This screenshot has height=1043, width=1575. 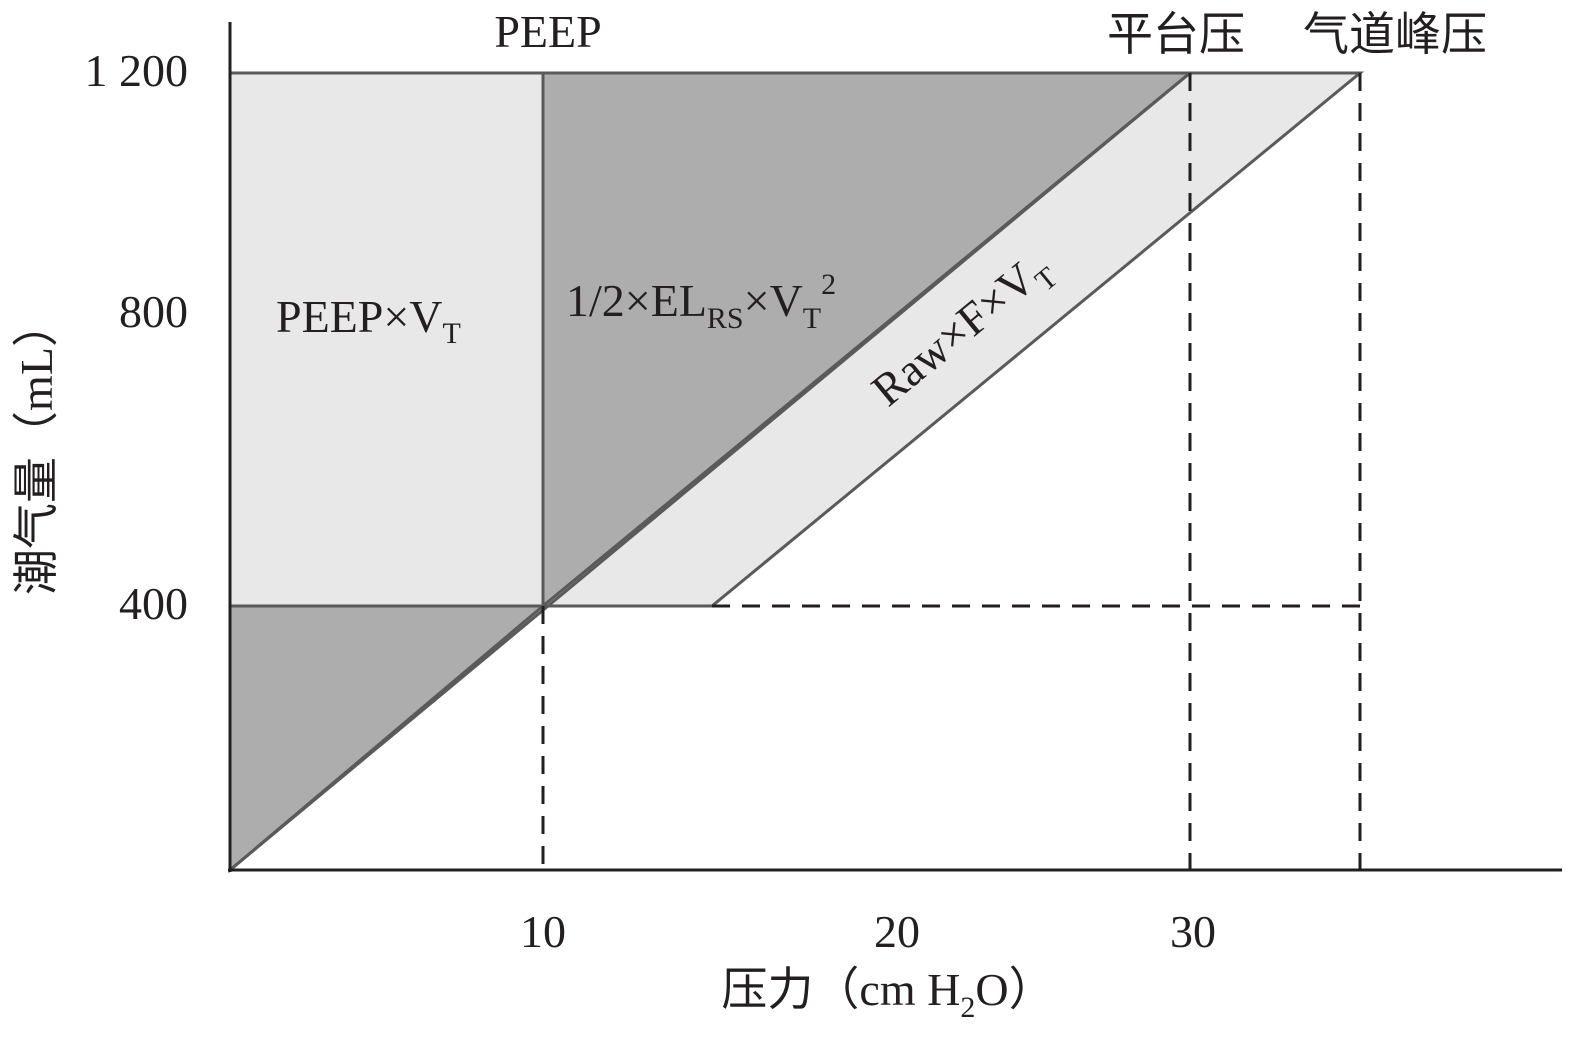 I want to click on y-tick-label: 400, so click(x=153, y=603).